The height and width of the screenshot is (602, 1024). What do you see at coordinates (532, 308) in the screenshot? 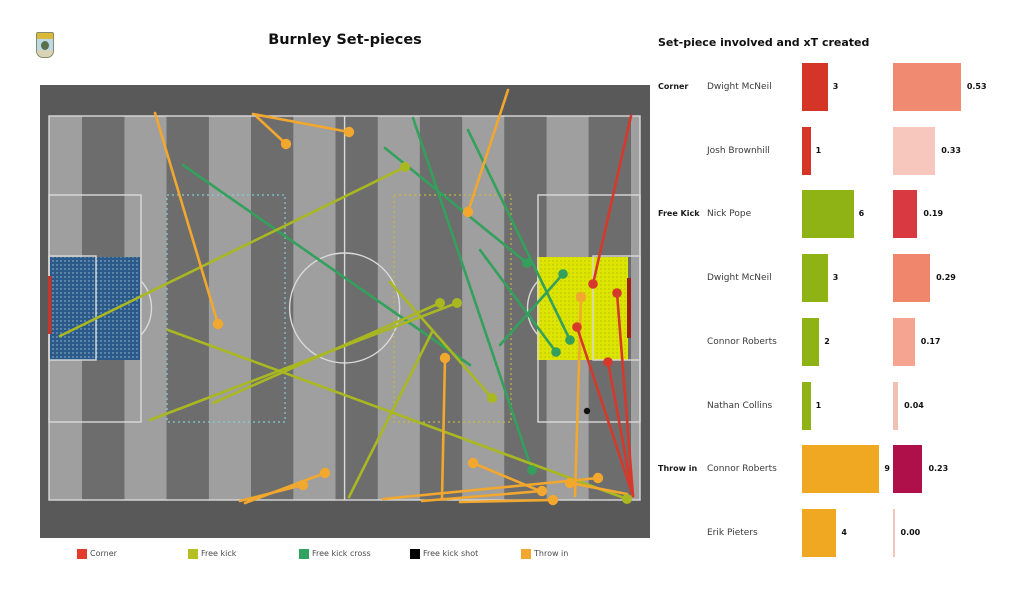
I see `penalty-arc-right` at bounding box center [532, 308].